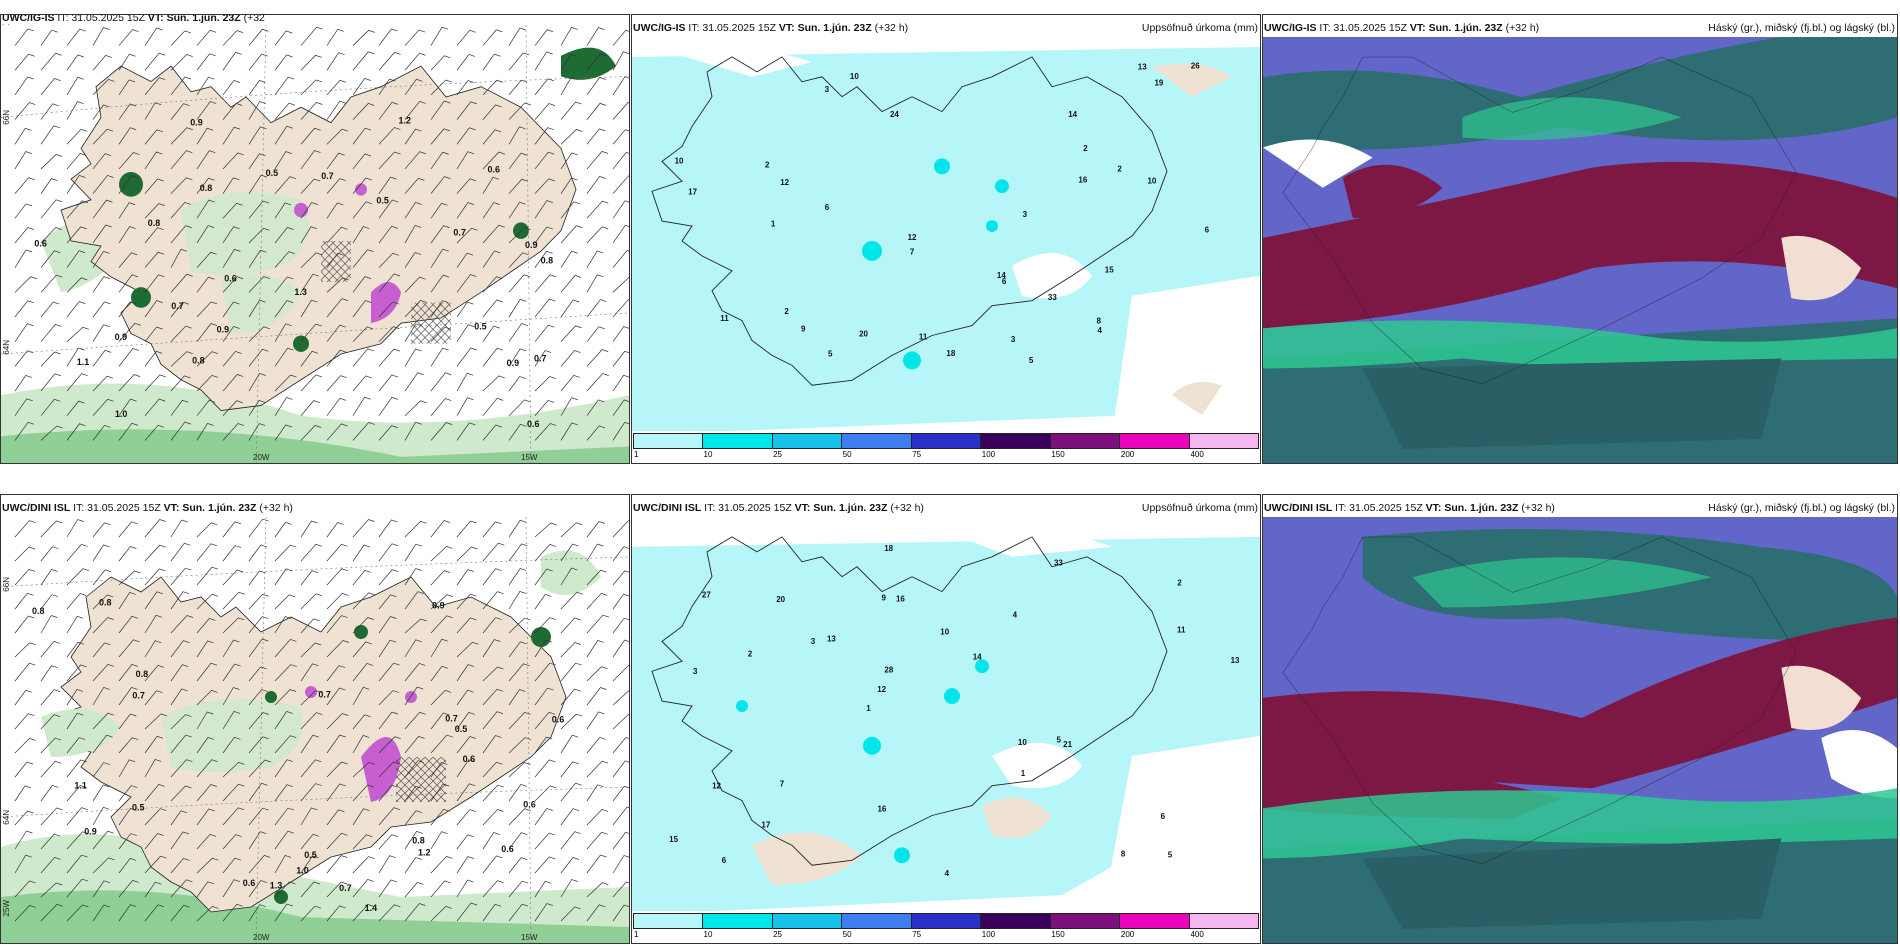 The height and width of the screenshot is (950, 1900). I want to click on precip-value: 12, so click(881, 689).